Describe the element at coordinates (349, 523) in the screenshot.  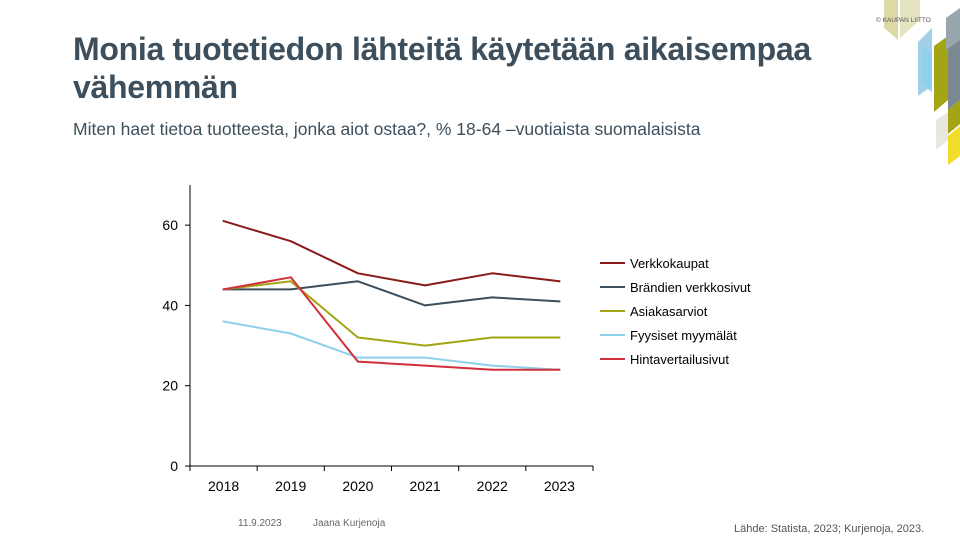
I see `footer-author: Jaana Kurjenoja` at that location.